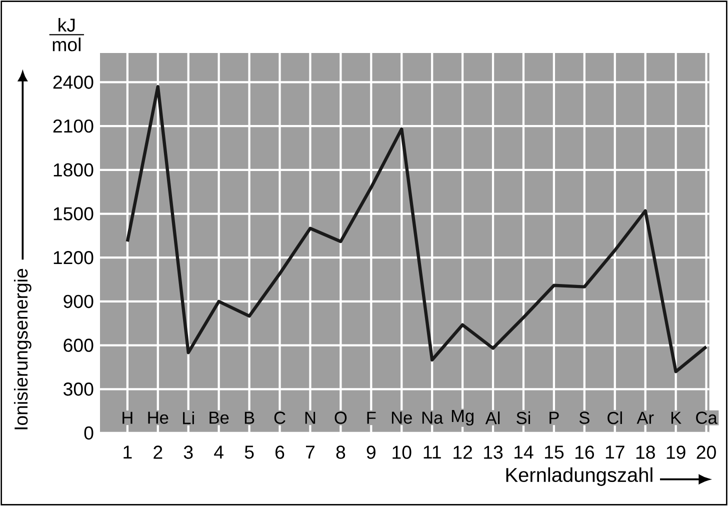 The height and width of the screenshot is (506, 728). What do you see at coordinates (128, 452) in the screenshot?
I see `x-tick-label: 1` at bounding box center [128, 452].